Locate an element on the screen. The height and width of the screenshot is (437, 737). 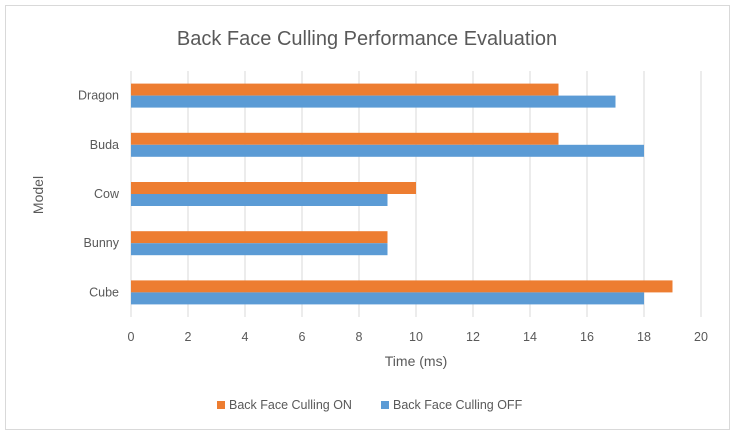
y-axis-title: Model is located at coordinates (38, 195).